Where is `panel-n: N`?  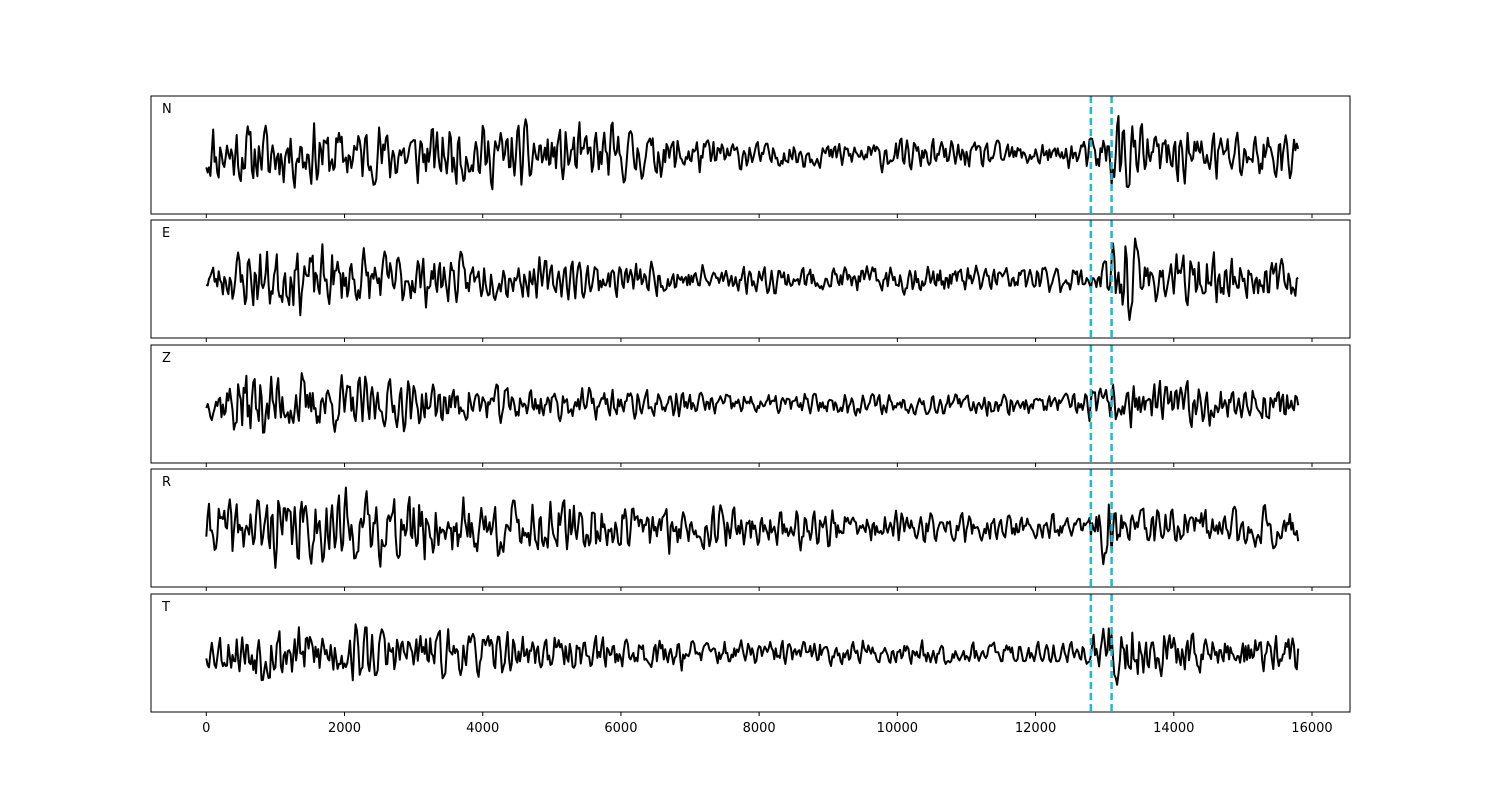
panel-n: N is located at coordinates (750, 156).